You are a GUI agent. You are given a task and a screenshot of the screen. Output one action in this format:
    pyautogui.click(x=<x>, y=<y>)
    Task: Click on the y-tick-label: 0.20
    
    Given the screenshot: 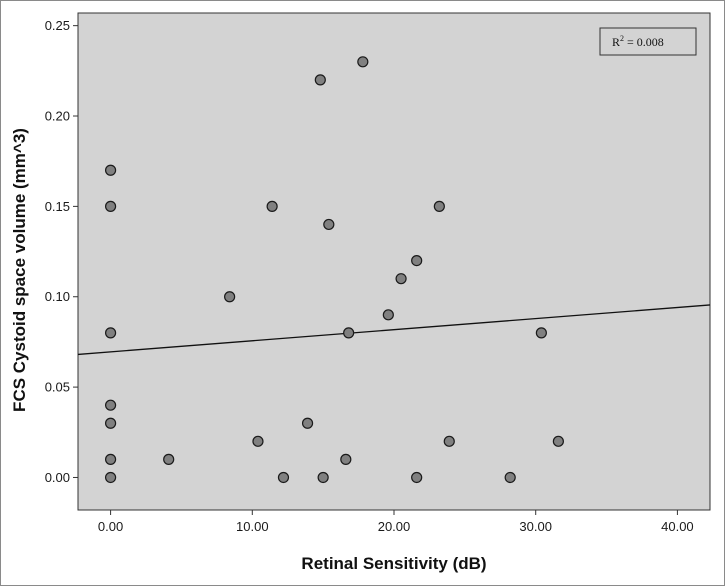 What is the action you would take?
    pyautogui.click(x=57, y=116)
    